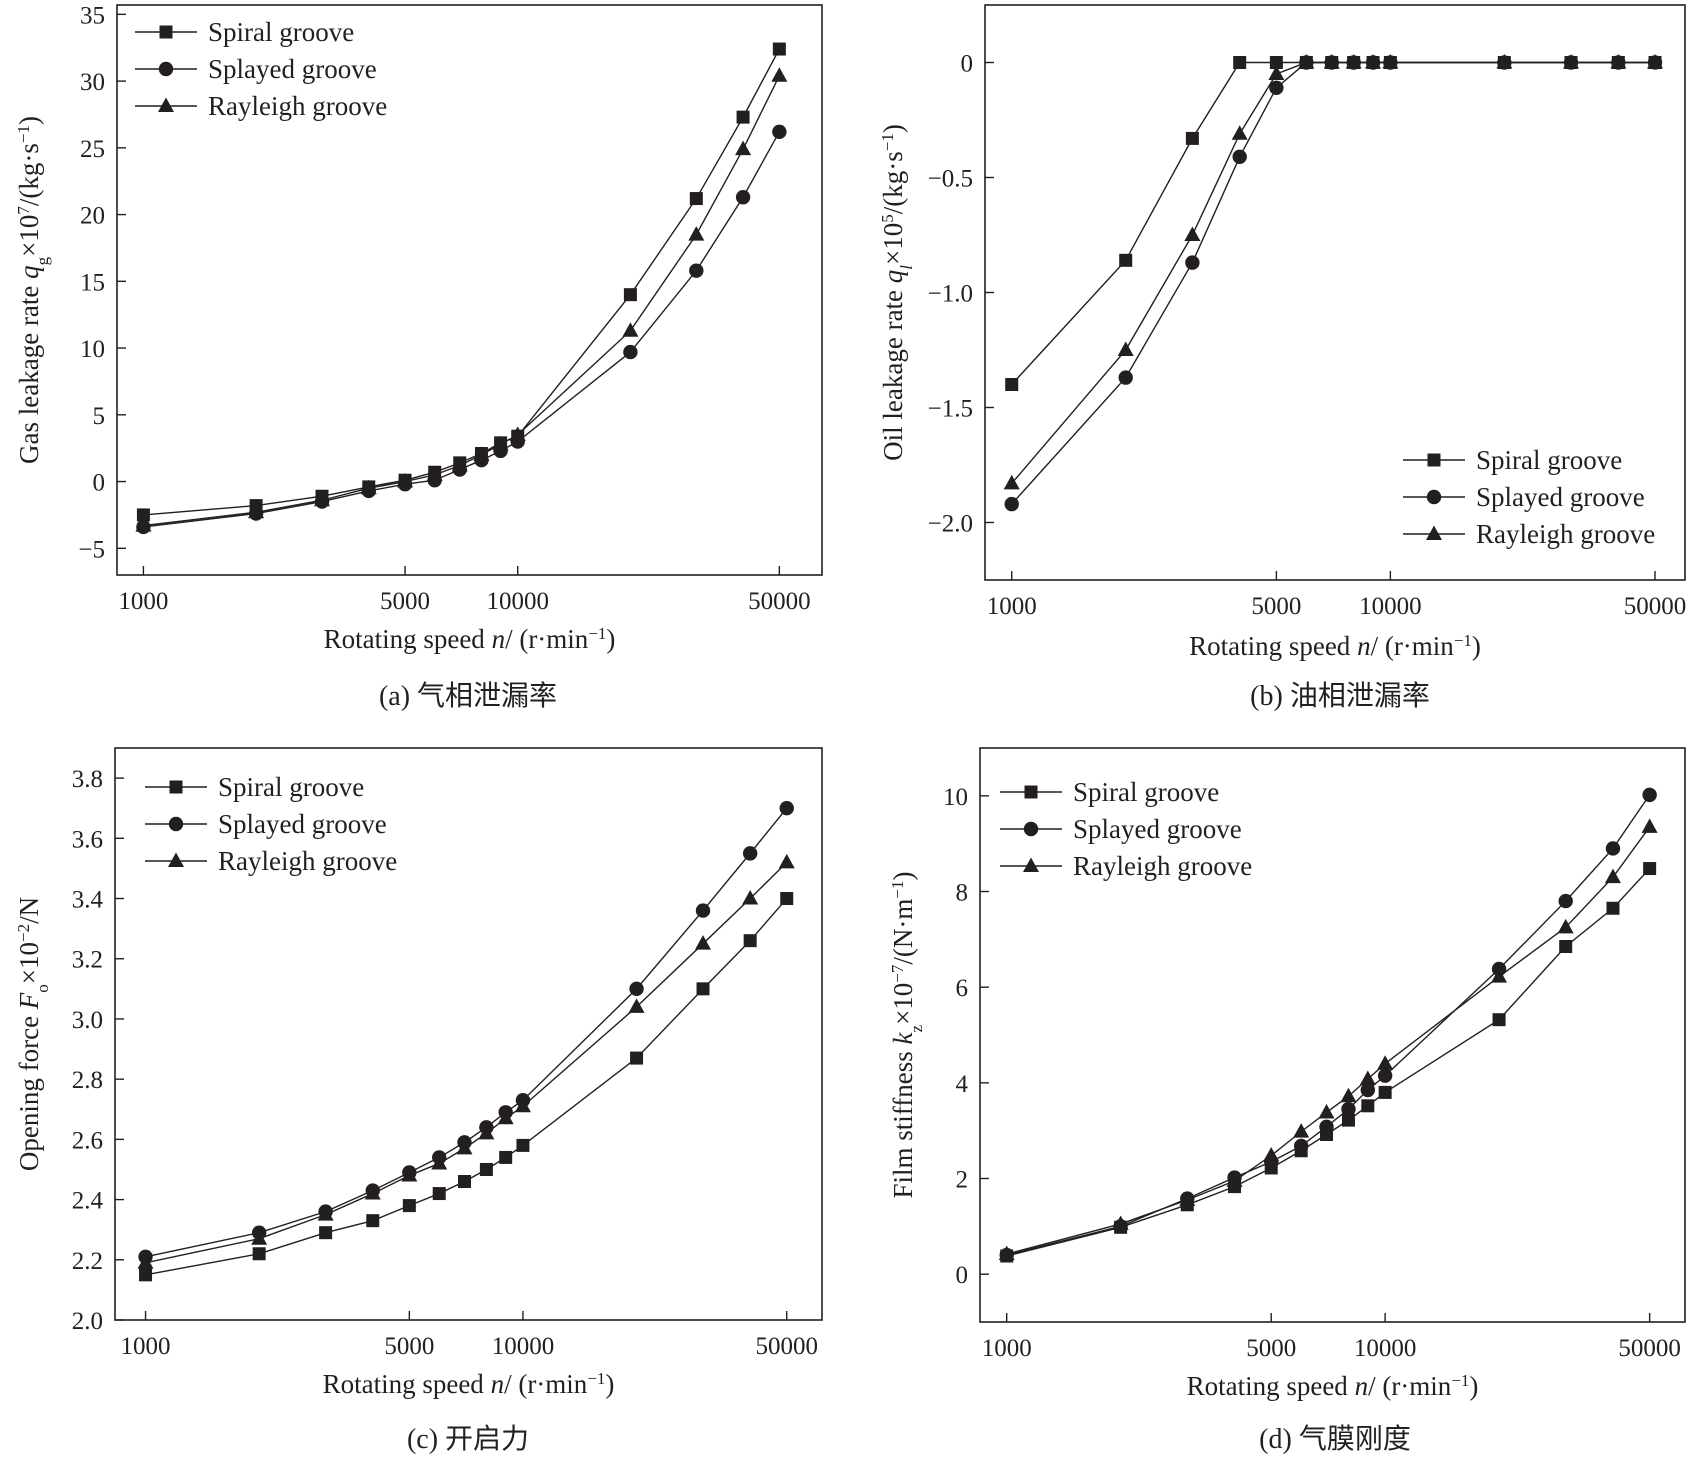 The image size is (1695, 1458). What do you see at coordinates (92, 149) in the screenshot?
I see `y-tick-label: 25` at bounding box center [92, 149].